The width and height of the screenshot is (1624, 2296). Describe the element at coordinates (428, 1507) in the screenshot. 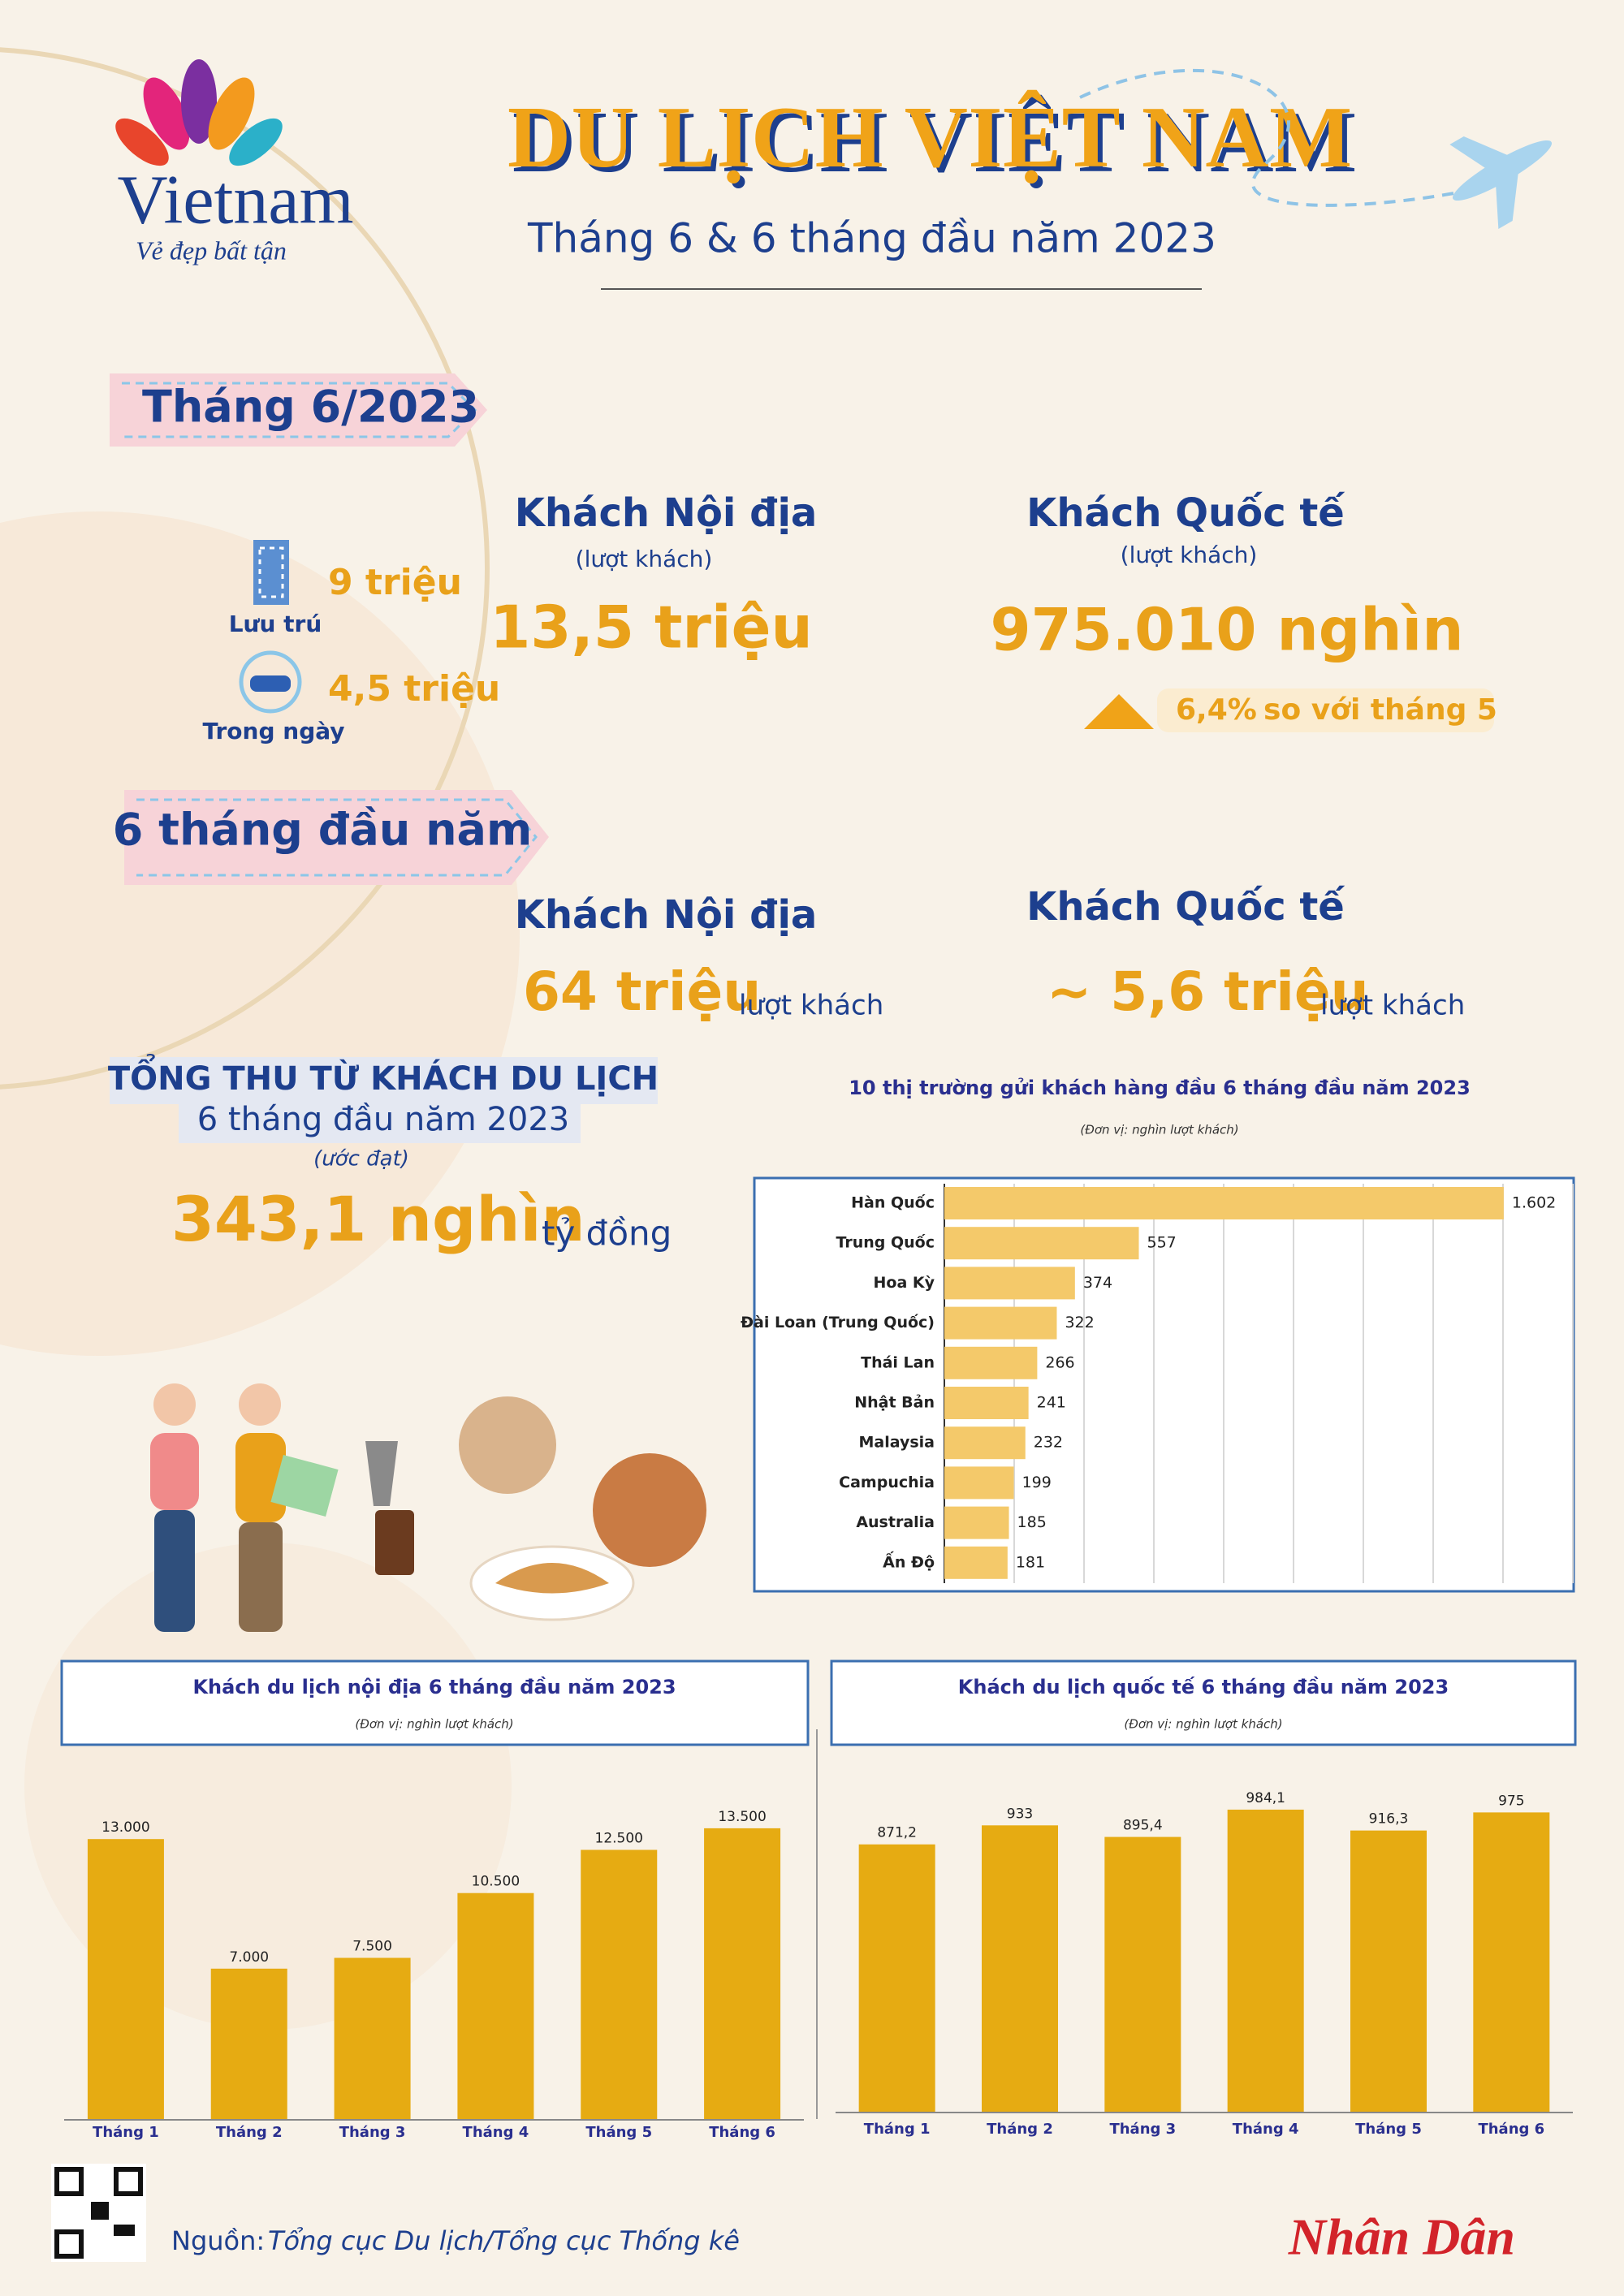

I see `illustration` at that location.